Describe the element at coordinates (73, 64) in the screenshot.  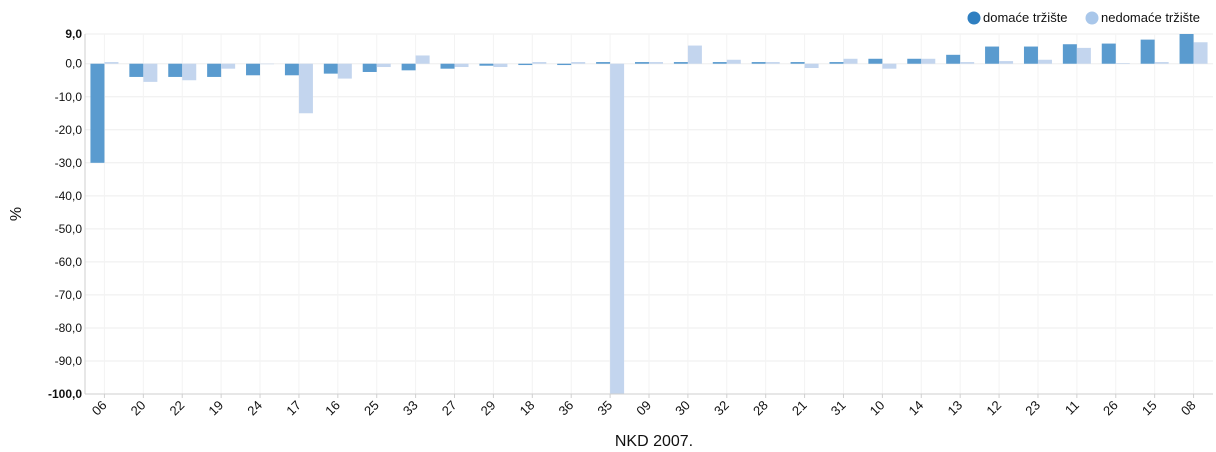
I see `y-tick-label: 0,0` at that location.